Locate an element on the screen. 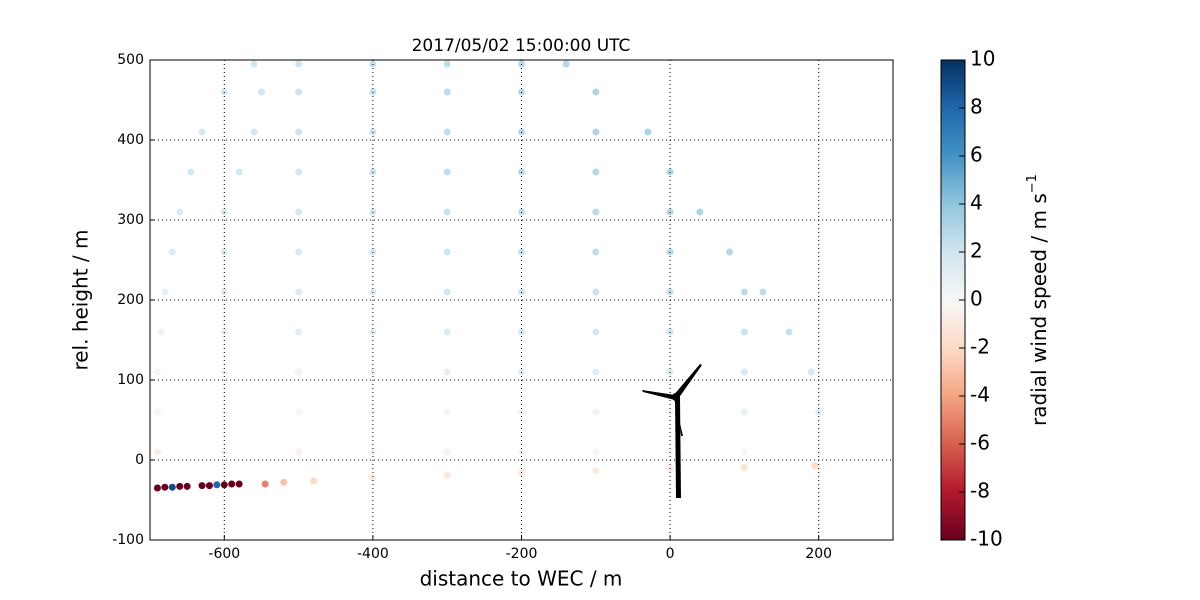 Image resolution: width=1200 pixels, height=600 pixels. colorbar-tick-label: -6 is located at coordinates (980, 443).